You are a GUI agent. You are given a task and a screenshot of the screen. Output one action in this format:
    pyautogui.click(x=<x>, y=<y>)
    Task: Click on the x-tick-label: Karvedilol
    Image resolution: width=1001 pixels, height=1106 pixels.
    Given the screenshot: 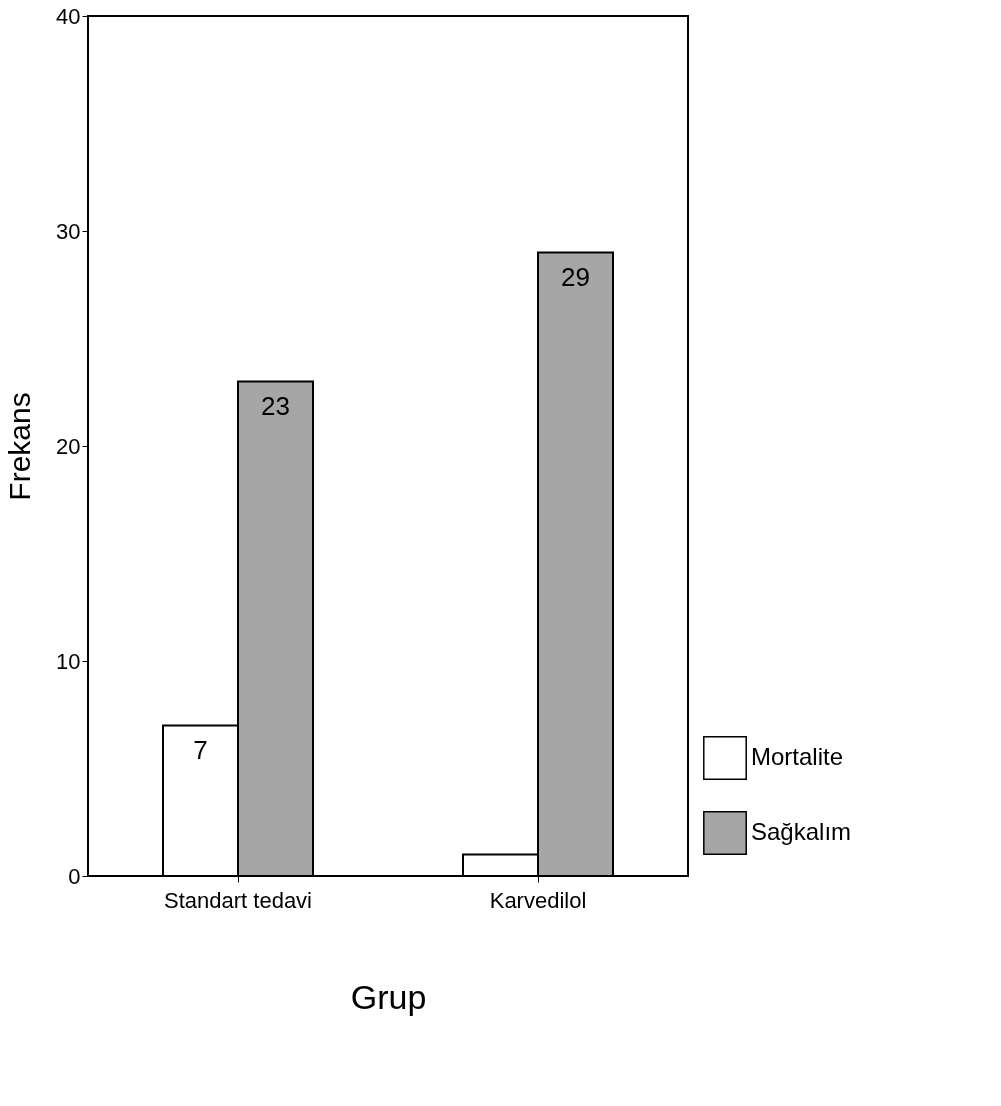 What is the action you would take?
    pyautogui.click(x=538, y=900)
    